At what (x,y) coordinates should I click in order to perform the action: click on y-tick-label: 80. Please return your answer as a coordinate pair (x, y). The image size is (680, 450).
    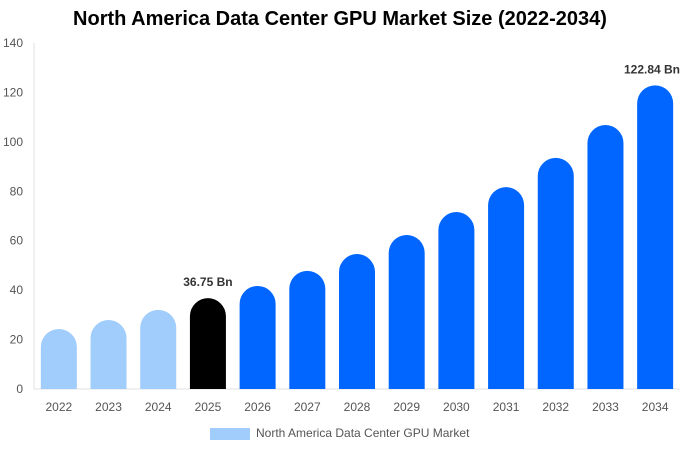
    Looking at the image, I should click on (17, 191).